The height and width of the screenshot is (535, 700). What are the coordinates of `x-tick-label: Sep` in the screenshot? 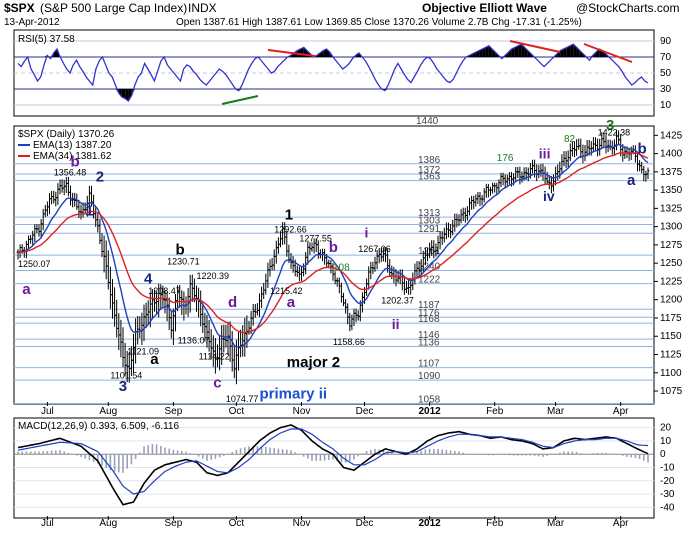 It's located at (174, 411).